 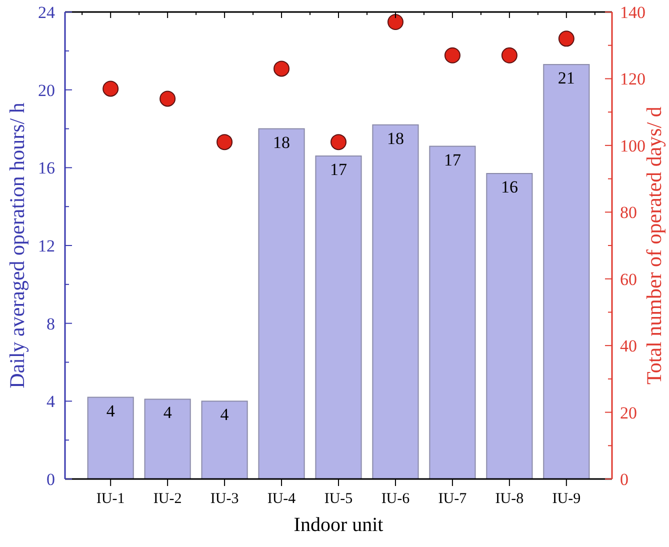 I want to click on data-label: 16, so click(x=509, y=187).